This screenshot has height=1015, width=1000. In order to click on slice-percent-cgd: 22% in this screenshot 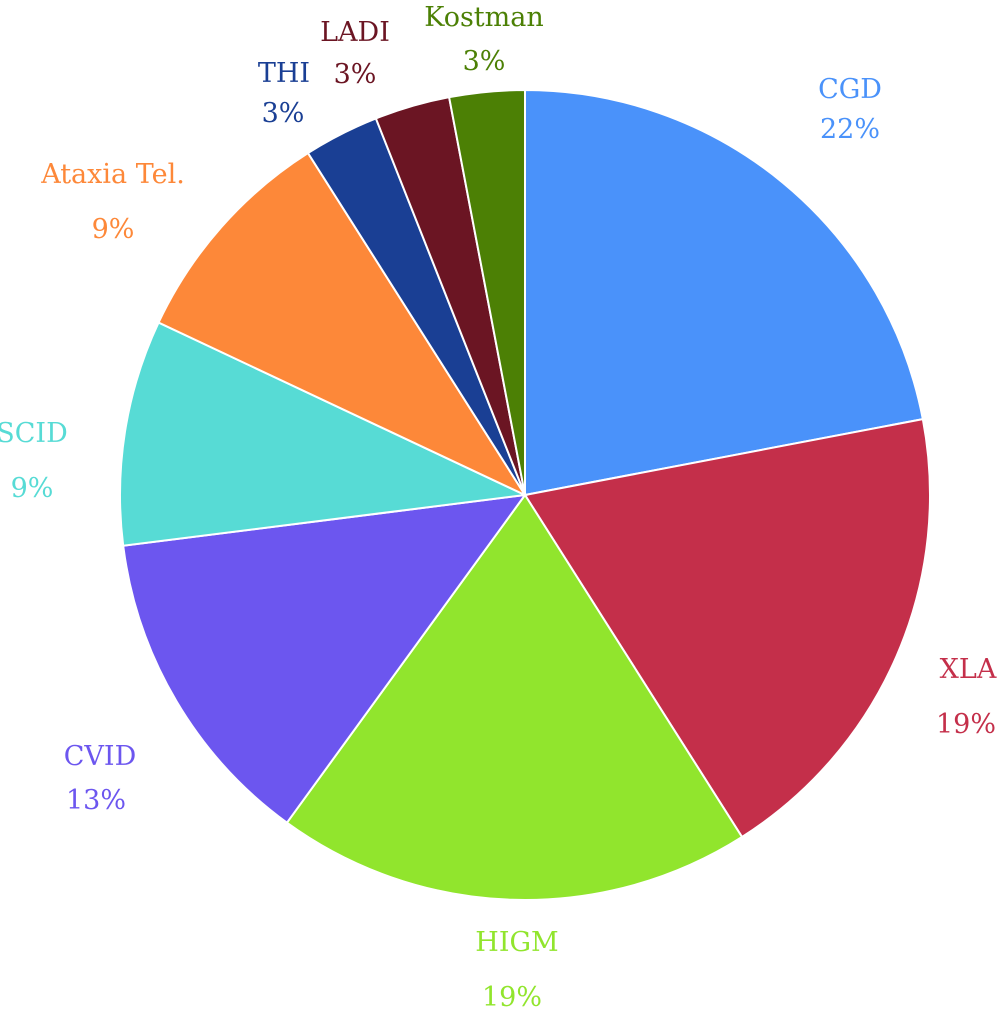, I will do `click(850, 129)`.